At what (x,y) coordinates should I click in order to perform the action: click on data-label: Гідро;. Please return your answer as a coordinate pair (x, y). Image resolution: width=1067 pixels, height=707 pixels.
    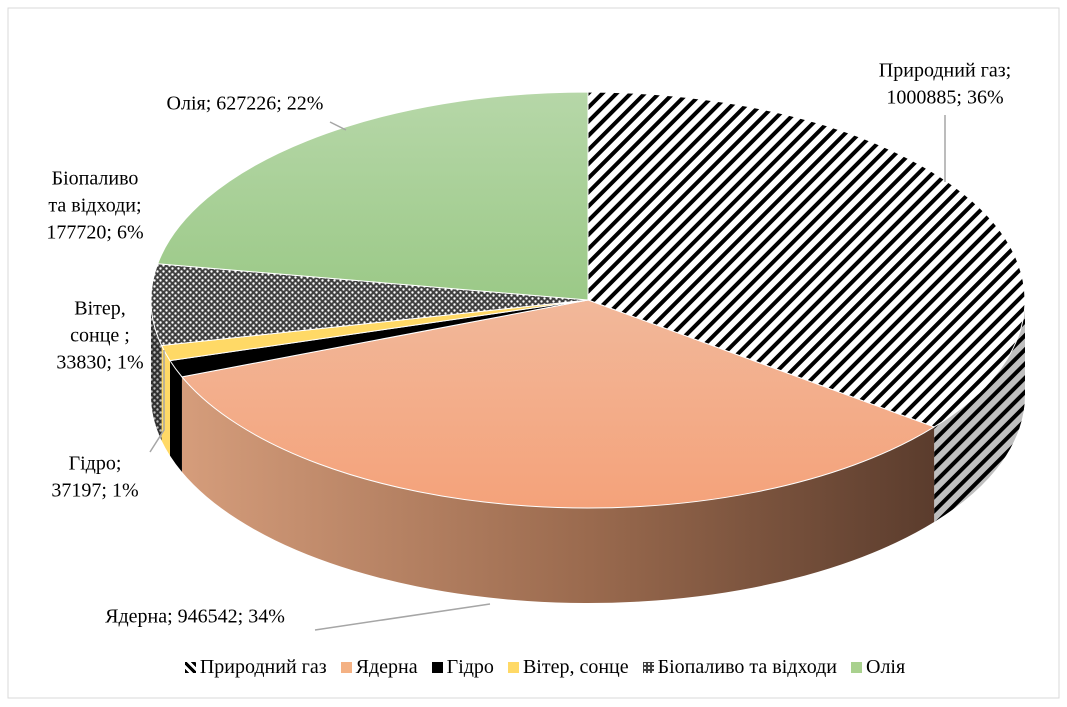
    Looking at the image, I should click on (95, 464).